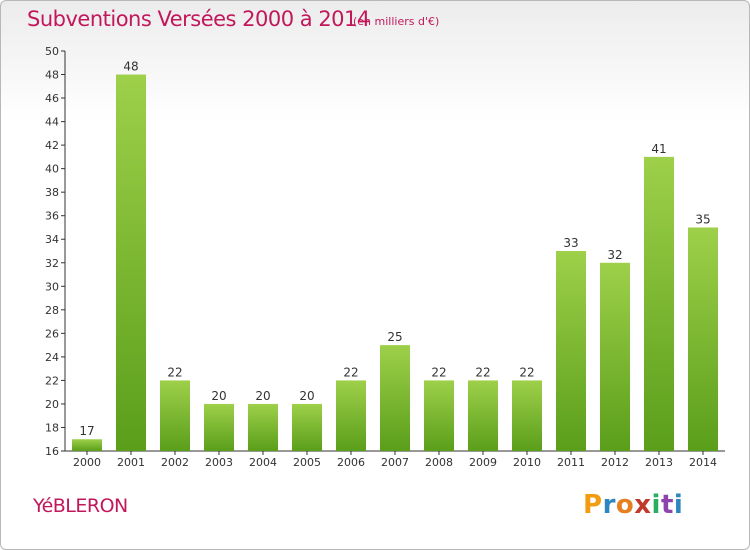 This screenshot has height=550, width=750. Describe the element at coordinates (52, 51) in the screenshot. I see `y-tick-label: 50` at that location.